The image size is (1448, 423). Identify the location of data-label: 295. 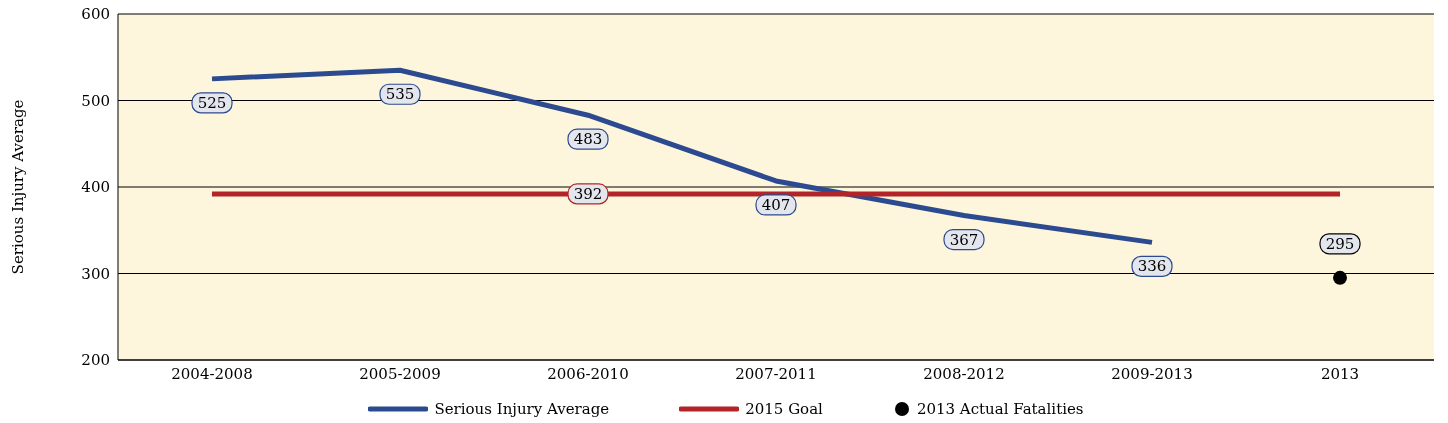
(1340, 243).